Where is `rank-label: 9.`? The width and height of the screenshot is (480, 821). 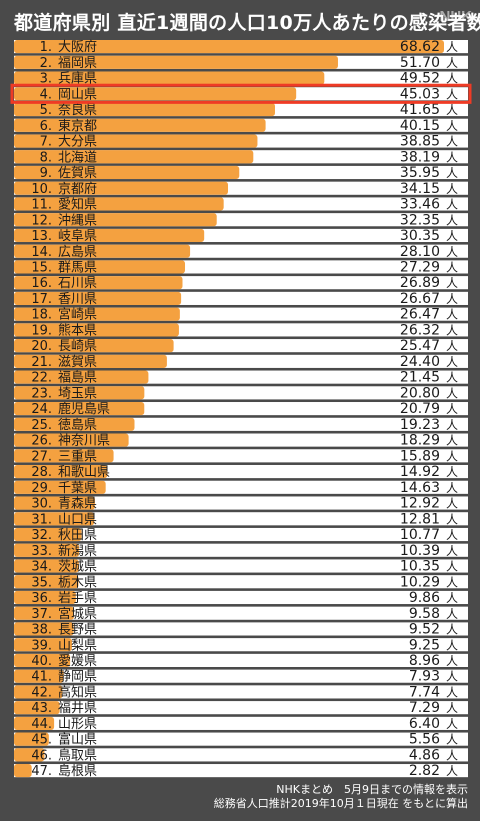
rank-label: 9. is located at coordinates (46, 173).